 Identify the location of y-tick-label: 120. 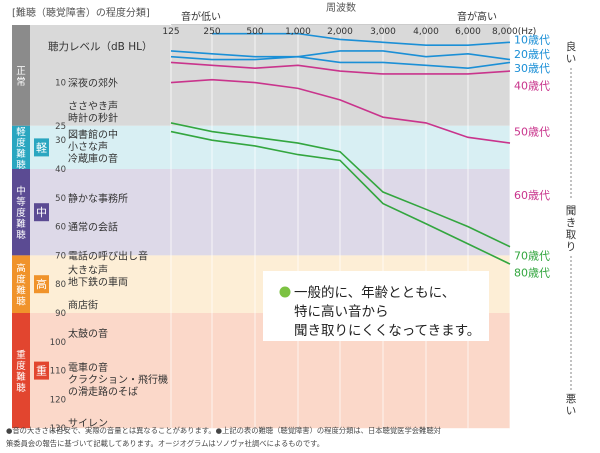
(58, 400).